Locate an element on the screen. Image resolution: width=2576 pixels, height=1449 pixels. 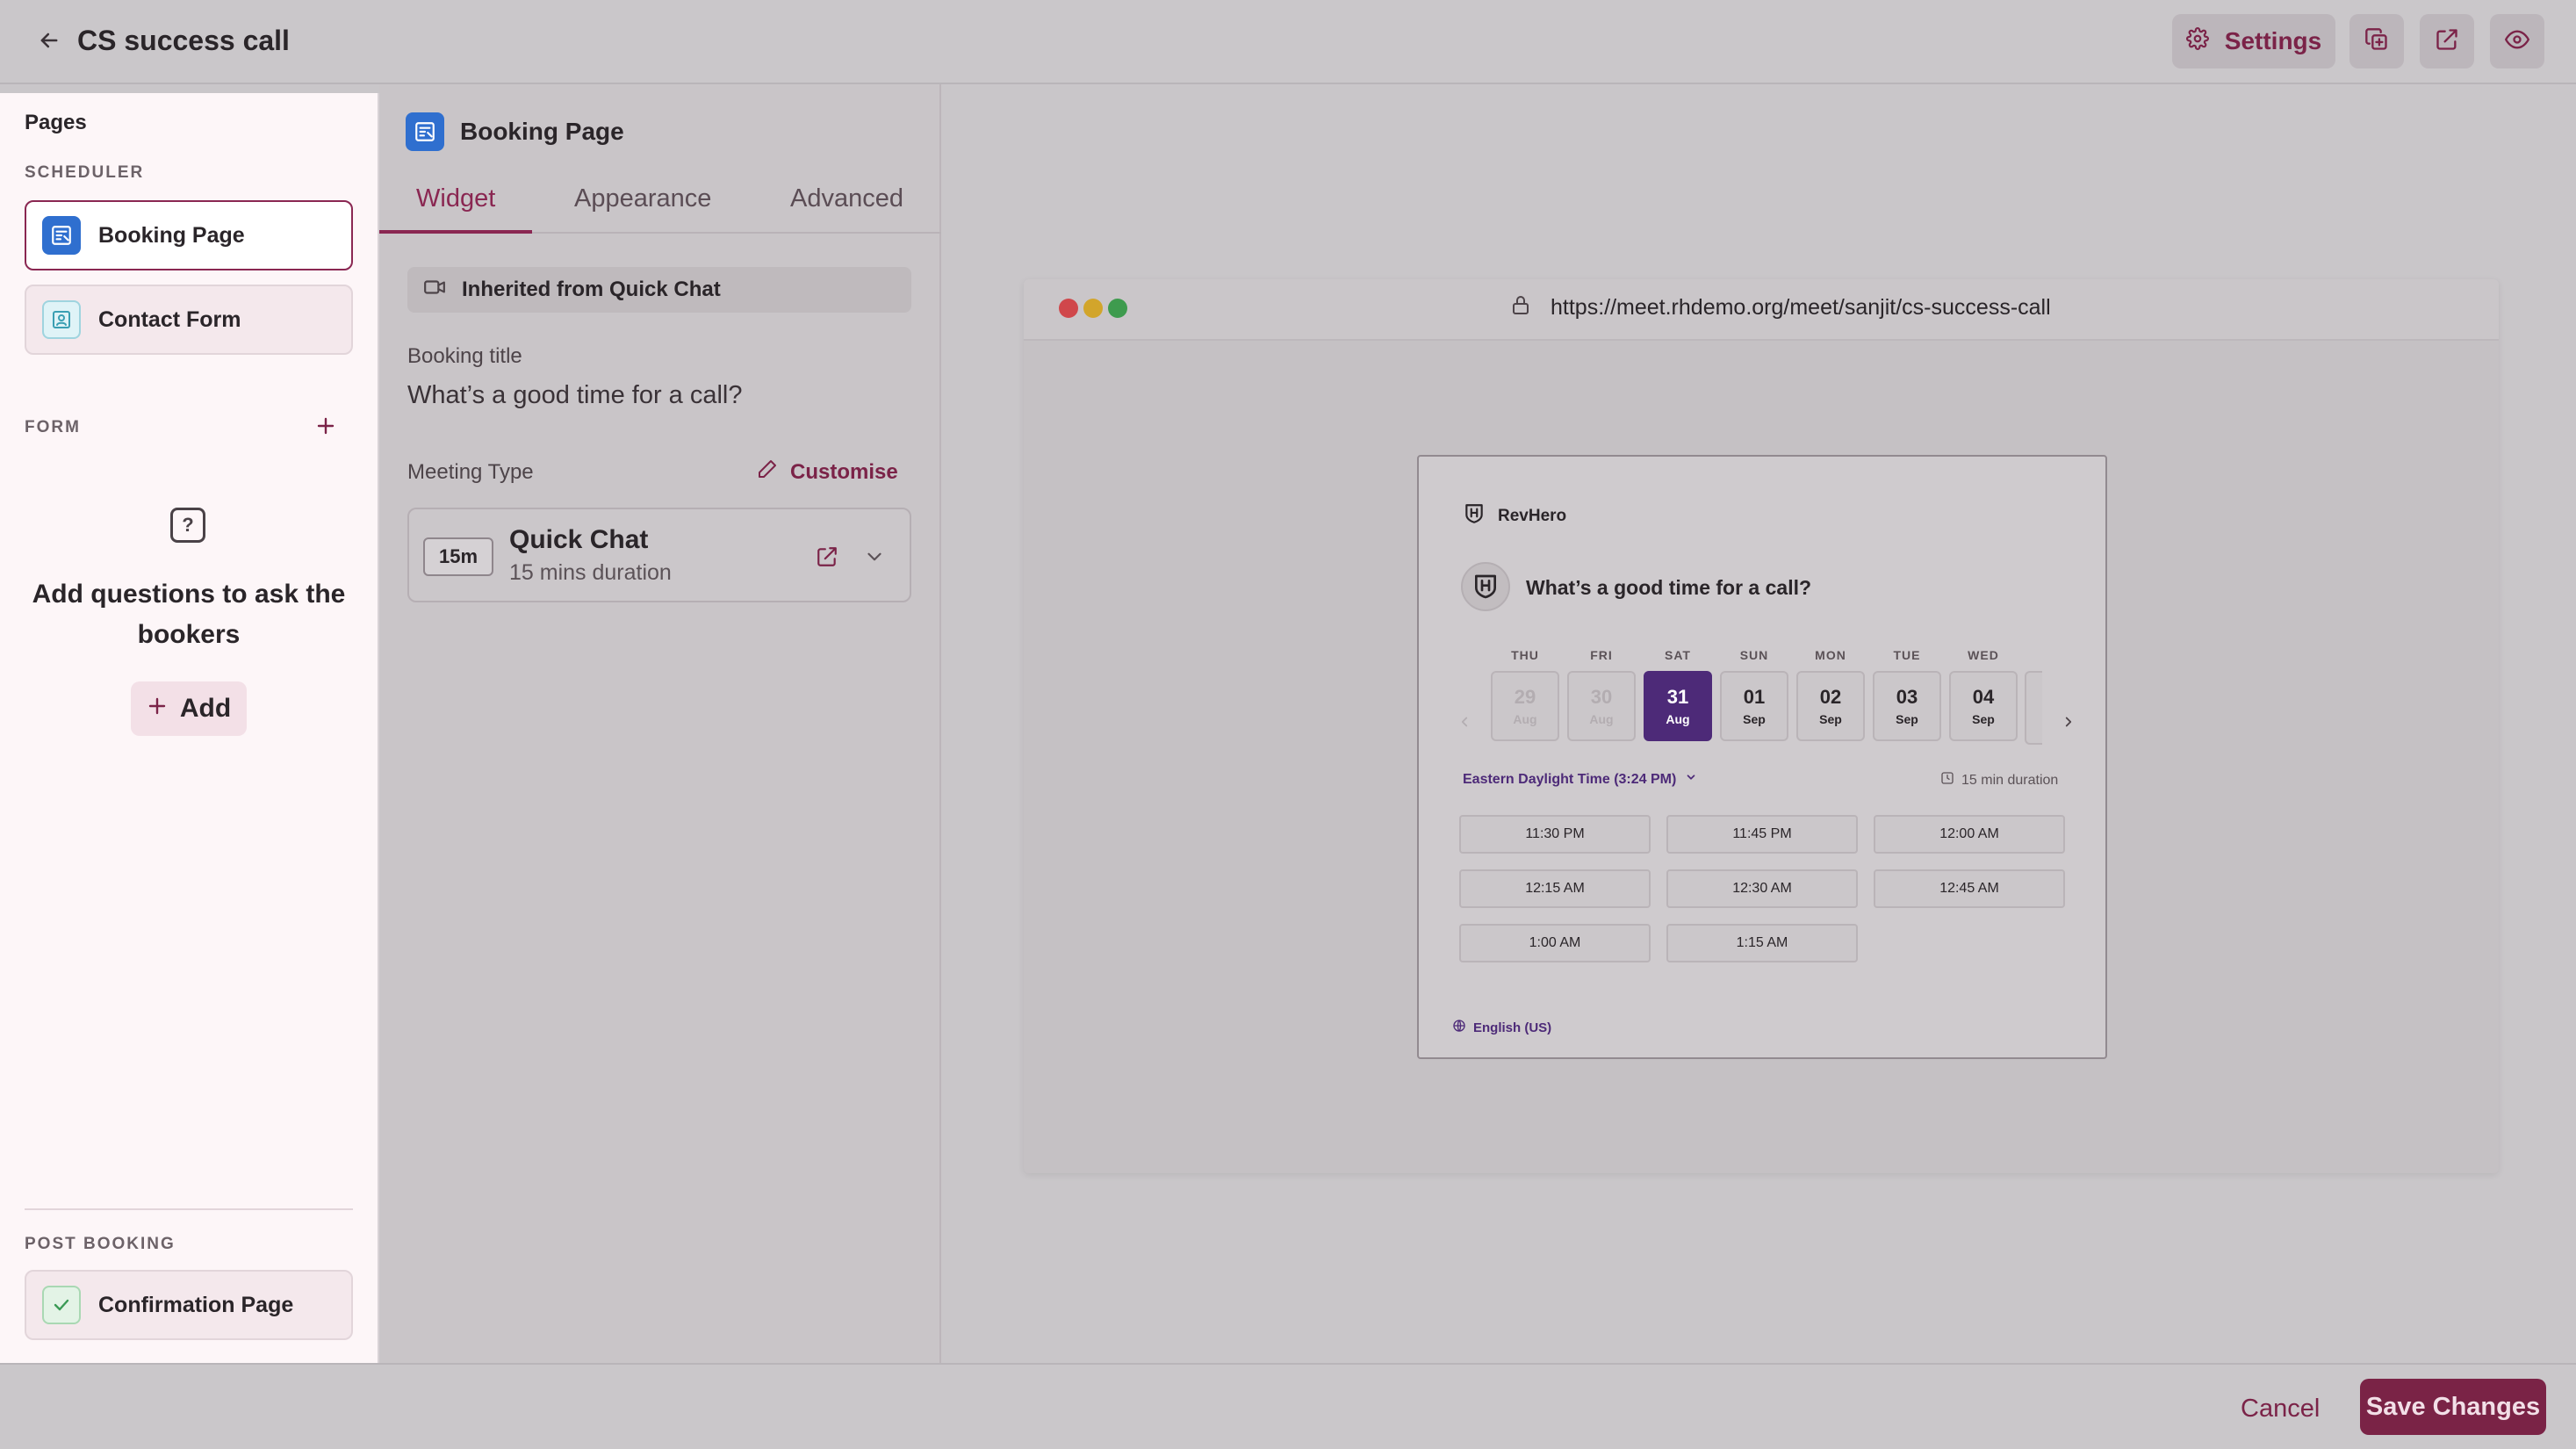
widget-question: What’s a good time for a call? is located at coordinates (1669, 587).